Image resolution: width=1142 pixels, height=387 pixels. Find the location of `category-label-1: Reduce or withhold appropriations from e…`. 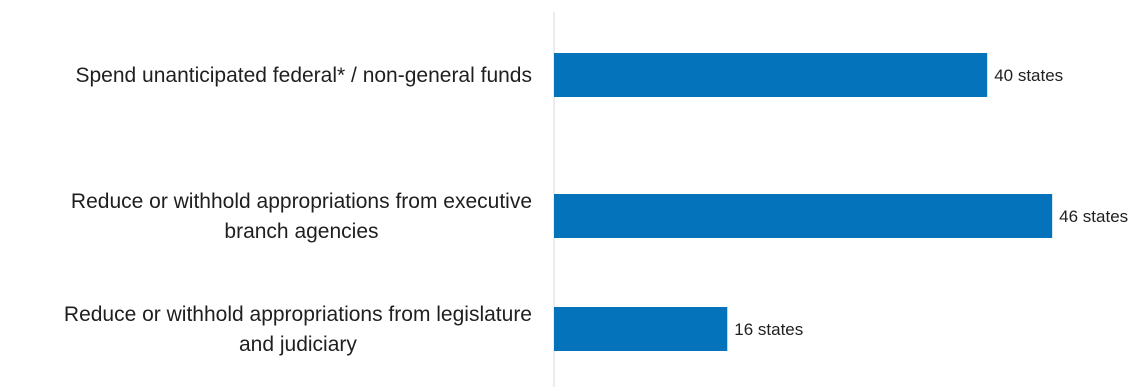

category-label-1: Reduce or withhold appropriations from e… is located at coordinates (301, 216).